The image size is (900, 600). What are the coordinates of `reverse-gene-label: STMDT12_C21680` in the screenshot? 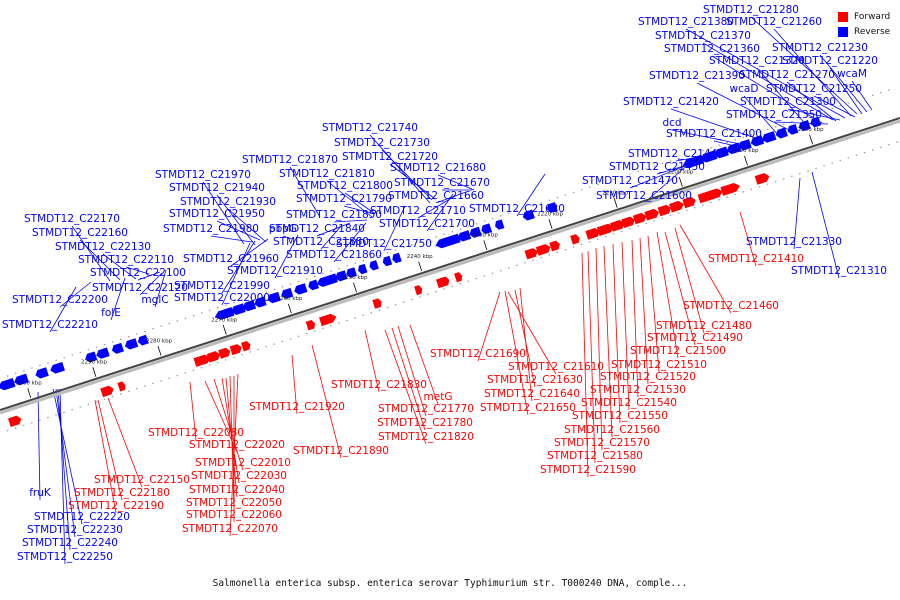 It's located at (438, 168).